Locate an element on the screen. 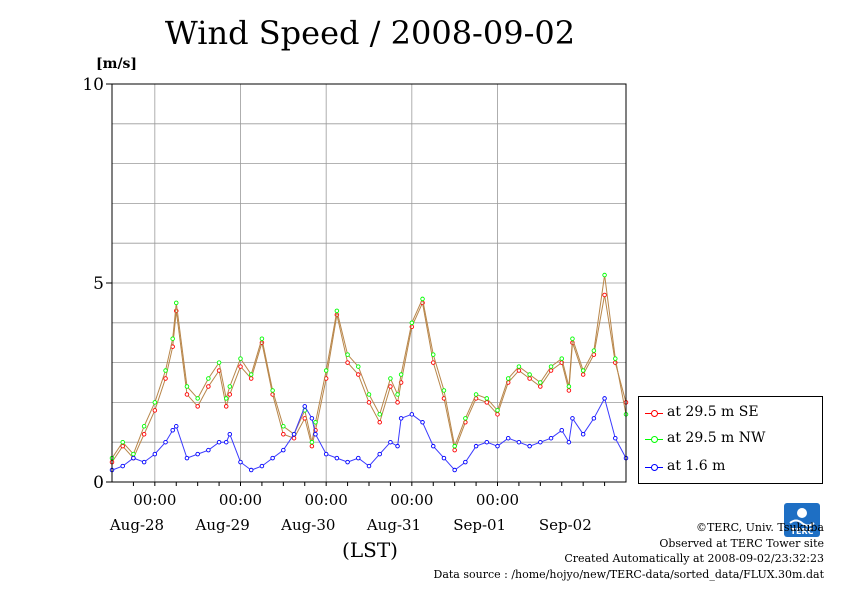 The height and width of the screenshot is (595, 842). legend-item-low: at 1.6 m is located at coordinates (730, 468).